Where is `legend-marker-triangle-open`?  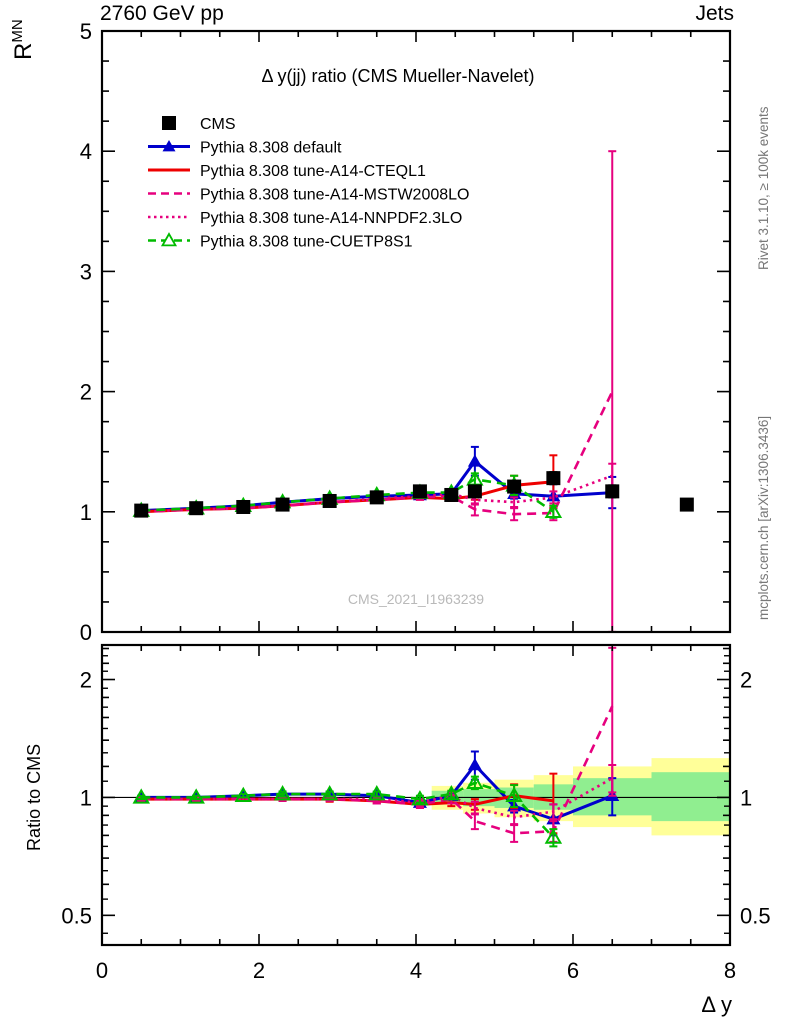 legend-marker-triangle-open is located at coordinates (169, 239).